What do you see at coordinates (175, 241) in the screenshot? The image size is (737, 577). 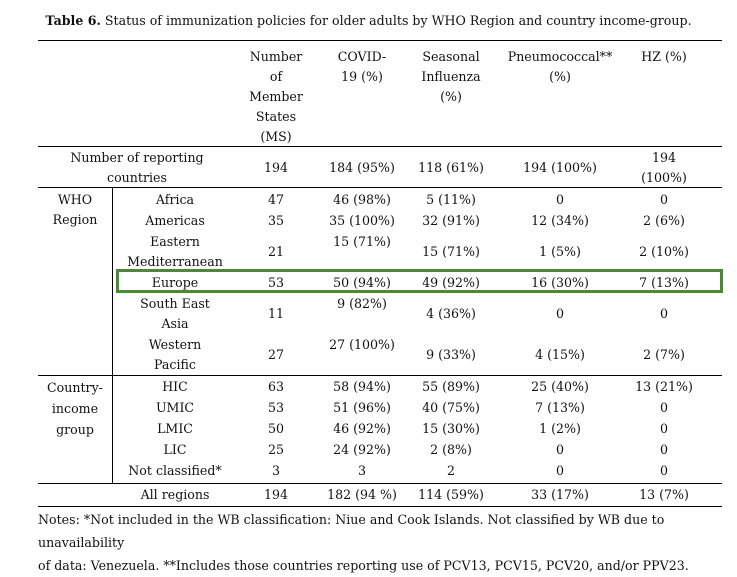 I see `region-name-line: Eastern` at bounding box center [175, 241].